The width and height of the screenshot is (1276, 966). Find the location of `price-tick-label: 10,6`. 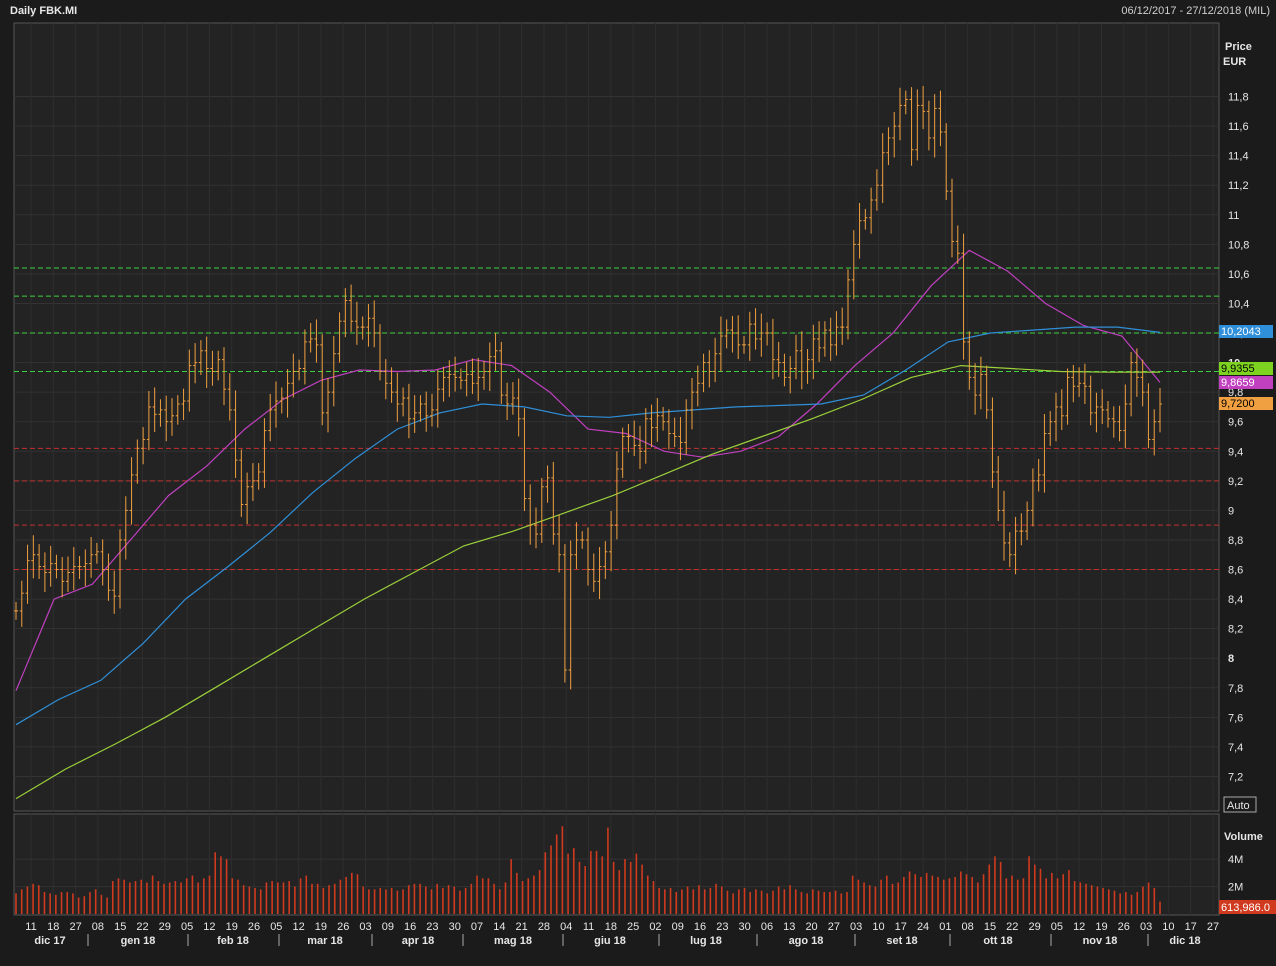

price-tick-label: 10,6 is located at coordinates (1238, 275).